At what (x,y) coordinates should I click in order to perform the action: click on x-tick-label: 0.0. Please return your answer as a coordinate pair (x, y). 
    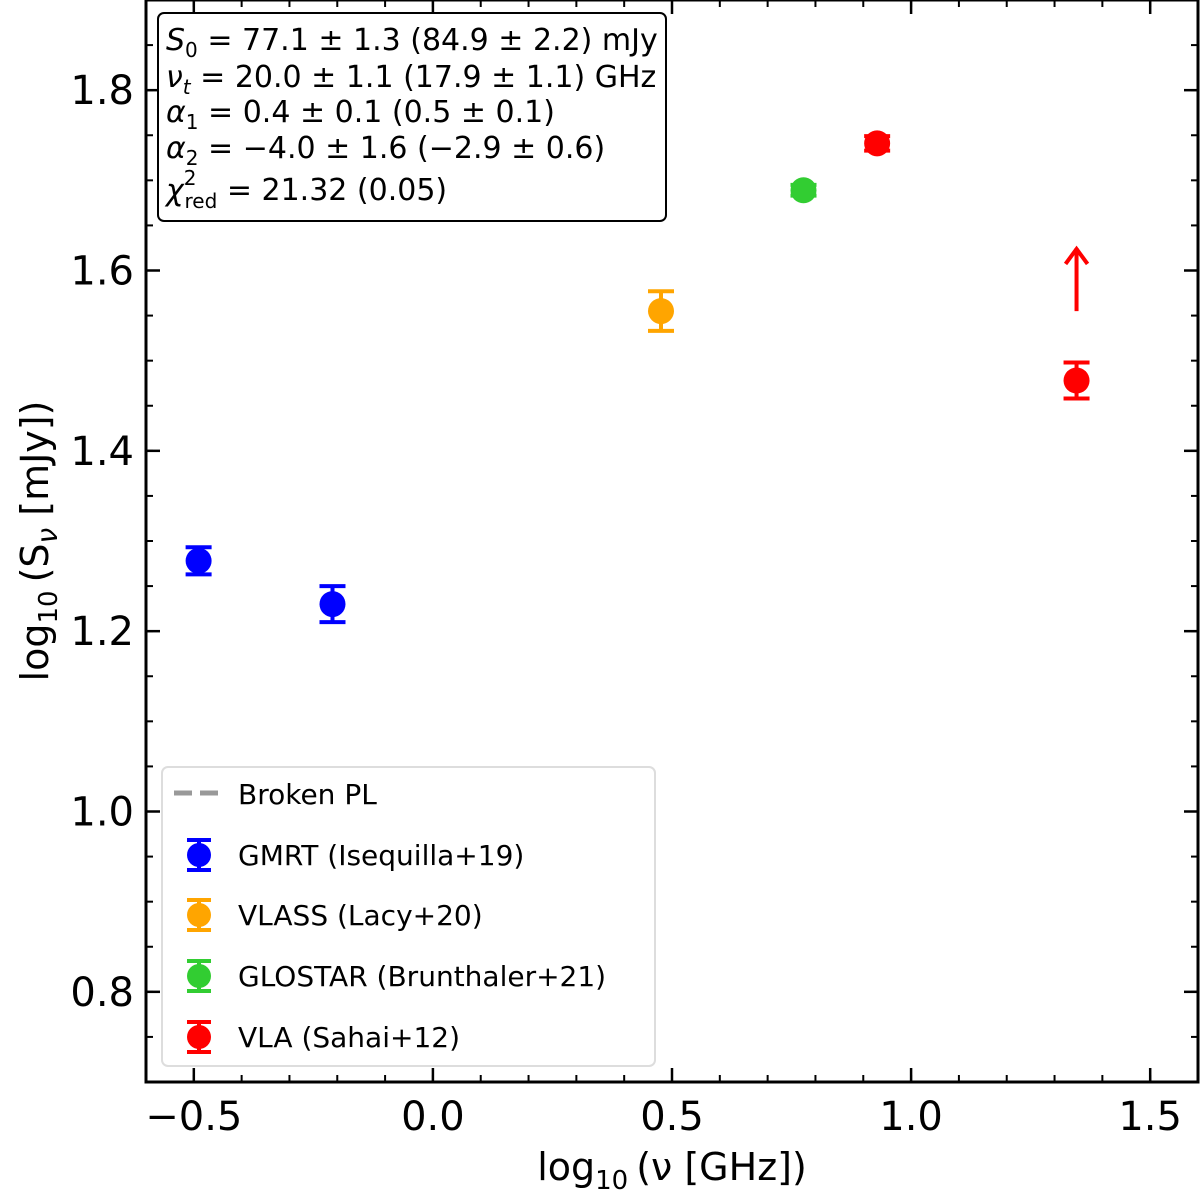
    Looking at the image, I should click on (433, 1117).